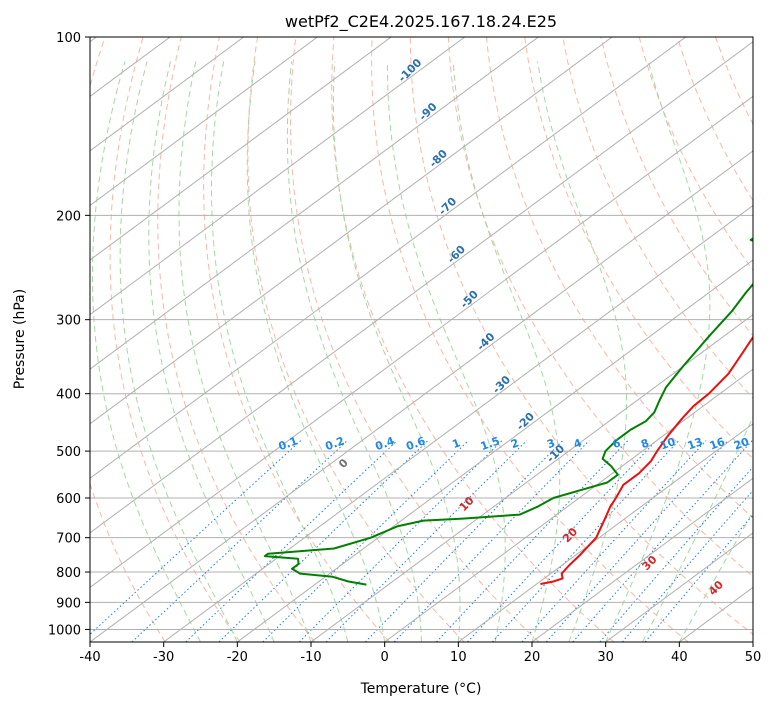 The height and width of the screenshot is (712, 775). What do you see at coordinates (68, 395) in the screenshot?
I see `y-tick-label: 400` at bounding box center [68, 395].